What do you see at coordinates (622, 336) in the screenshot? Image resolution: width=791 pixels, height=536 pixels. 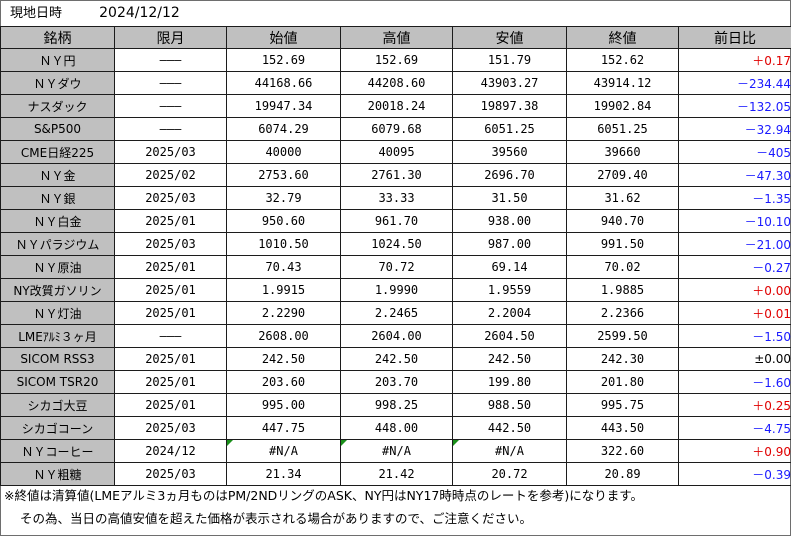 I see `close-price-text: 2599.50` at bounding box center [622, 336].